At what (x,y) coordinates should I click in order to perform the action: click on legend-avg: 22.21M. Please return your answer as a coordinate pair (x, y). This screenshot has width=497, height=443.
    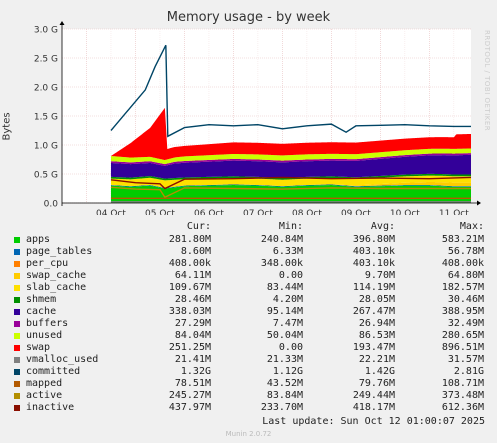
    Looking at the image, I should click on (376, 359).